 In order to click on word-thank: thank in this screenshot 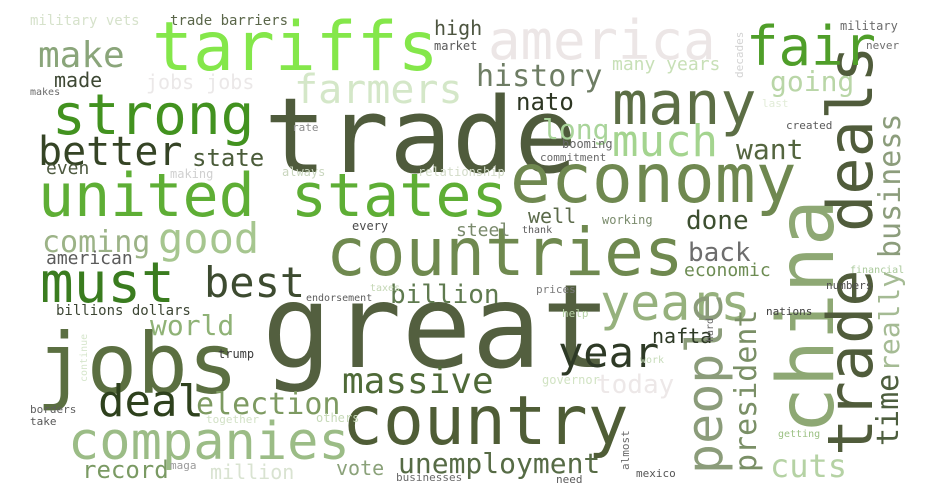, I will do `click(537, 230)`.